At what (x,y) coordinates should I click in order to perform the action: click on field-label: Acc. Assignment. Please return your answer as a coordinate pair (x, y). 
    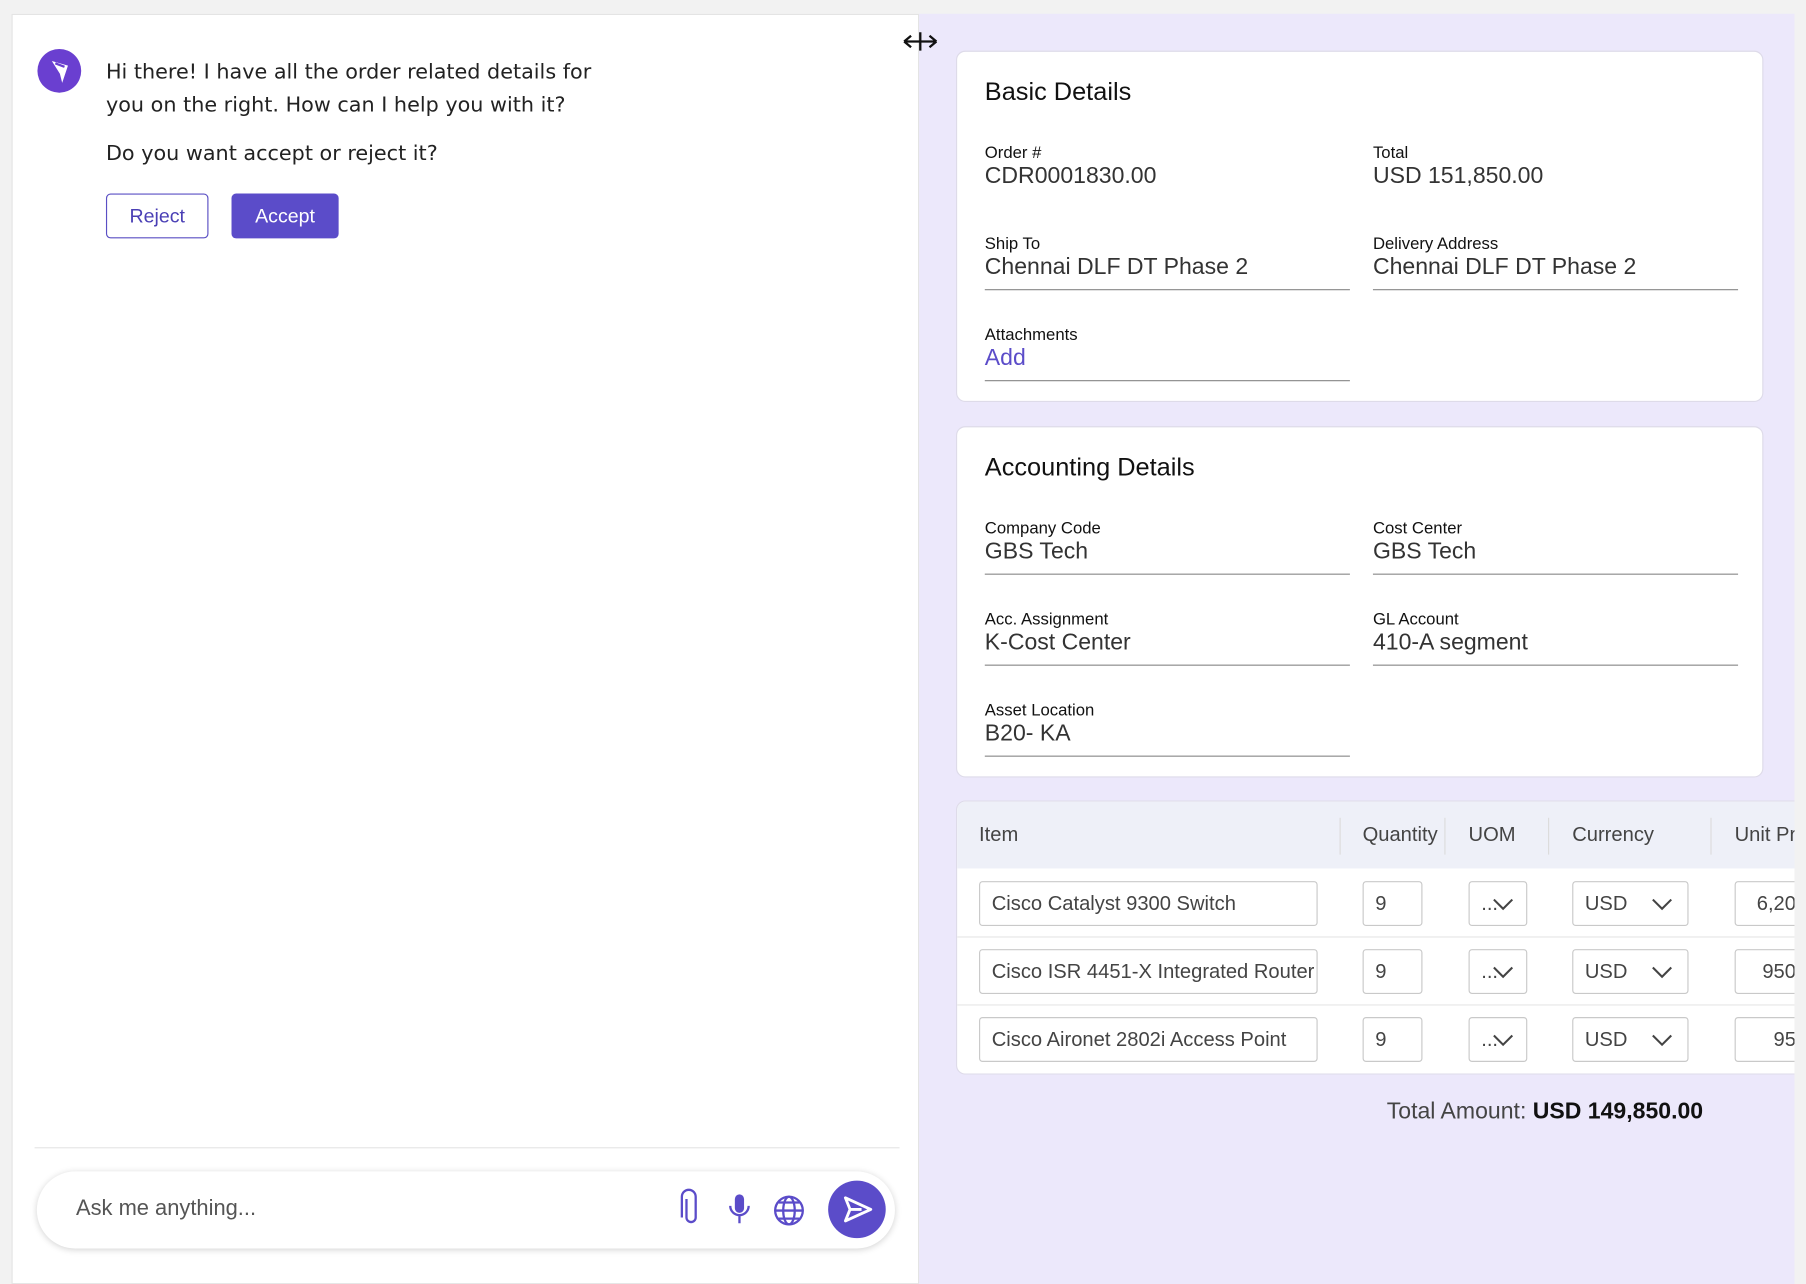
    Looking at the image, I should click on (1046, 619).